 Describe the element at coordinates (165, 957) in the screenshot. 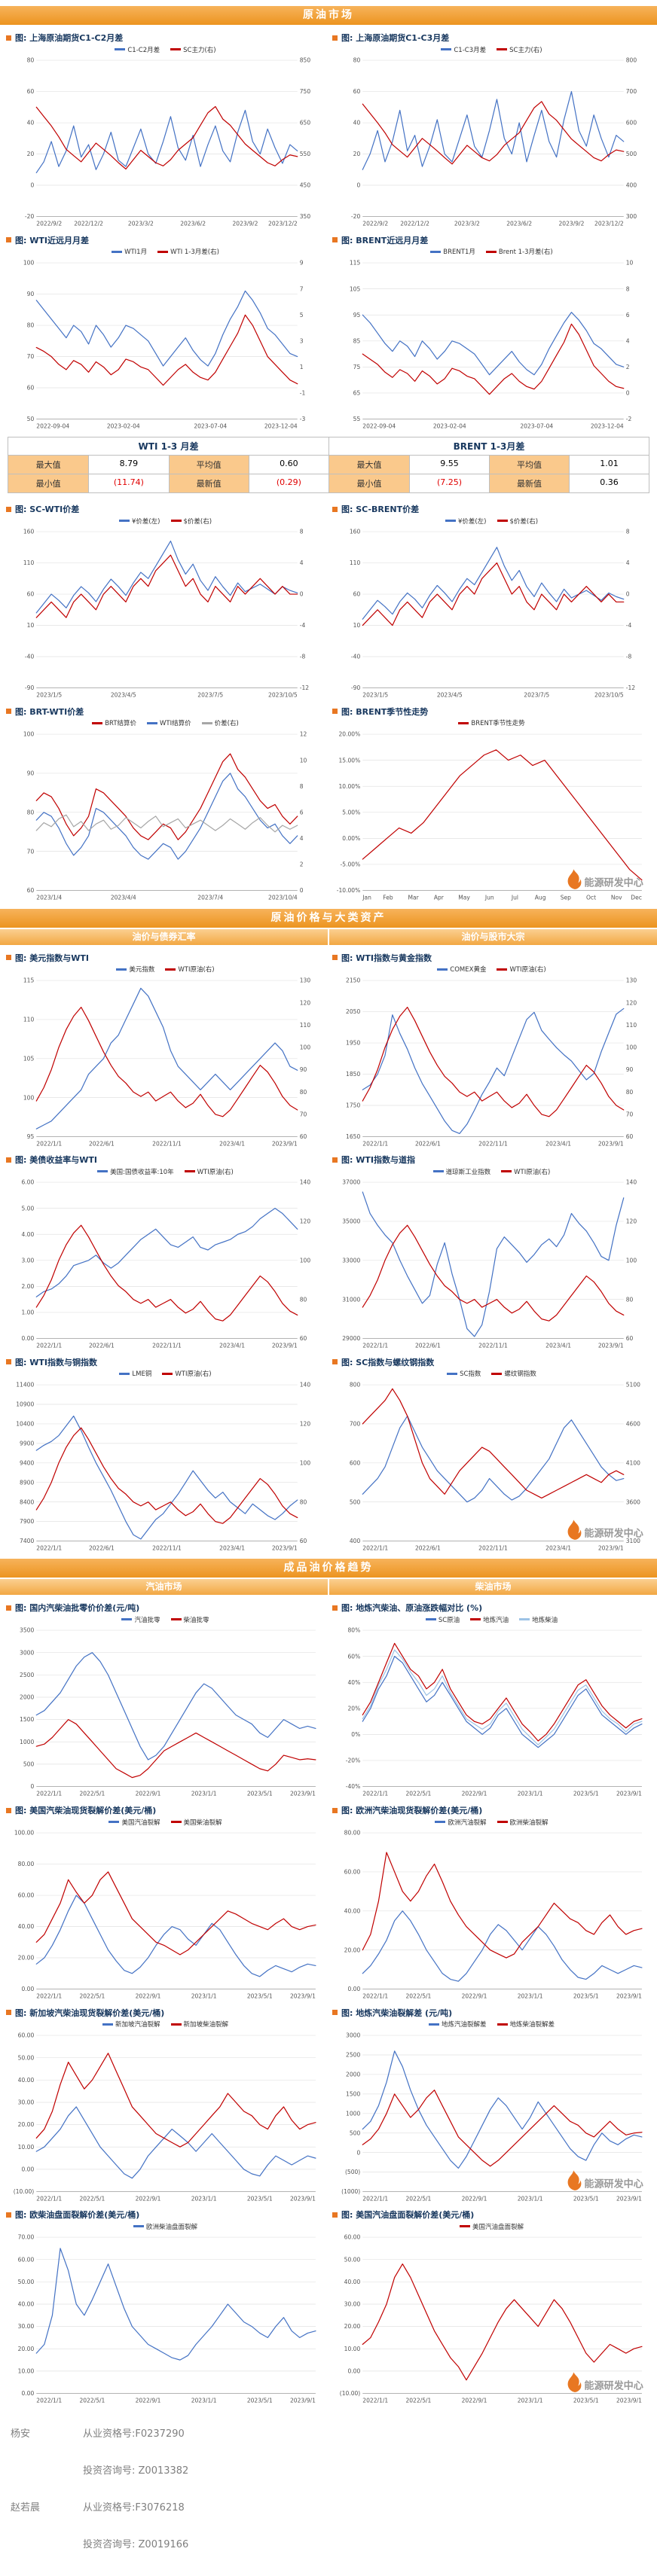

I see `chart-title: 图: 美元指数与WTI` at that location.